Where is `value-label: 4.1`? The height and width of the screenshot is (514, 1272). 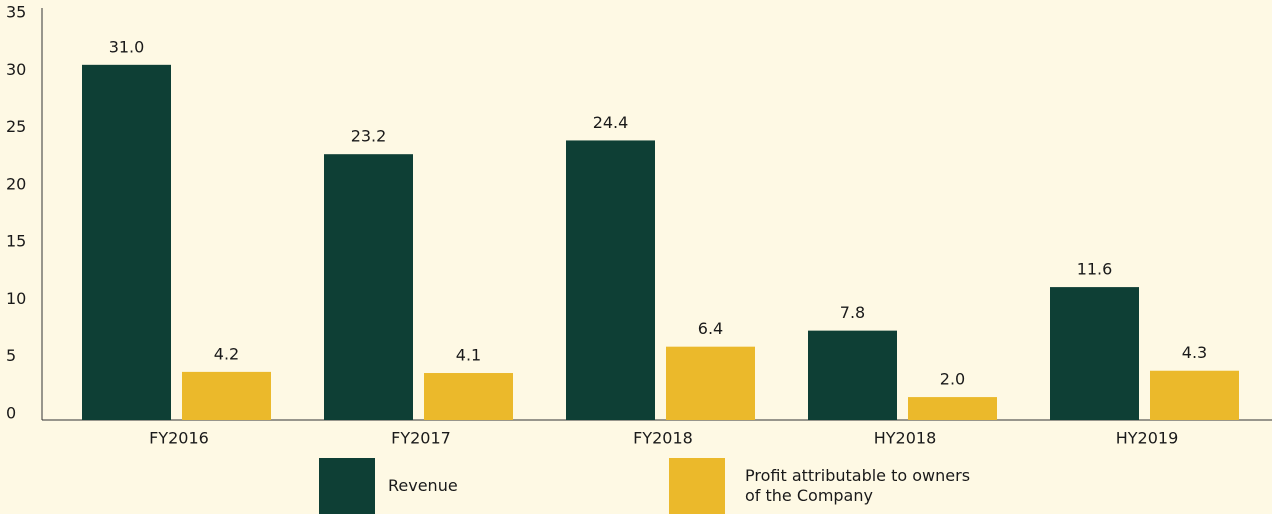 value-label: 4.1 is located at coordinates (468, 355).